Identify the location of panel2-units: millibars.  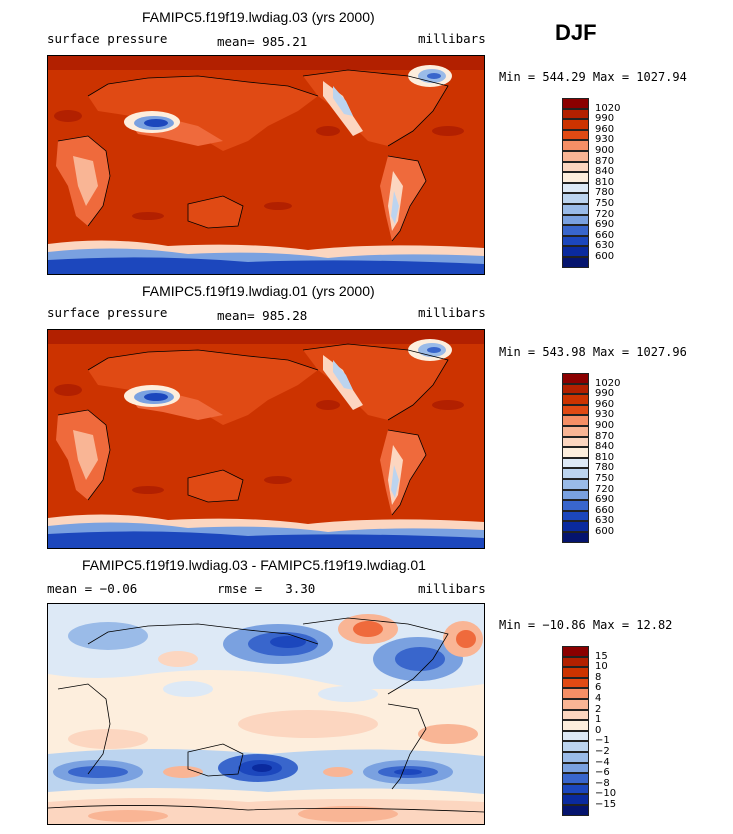
(452, 312).